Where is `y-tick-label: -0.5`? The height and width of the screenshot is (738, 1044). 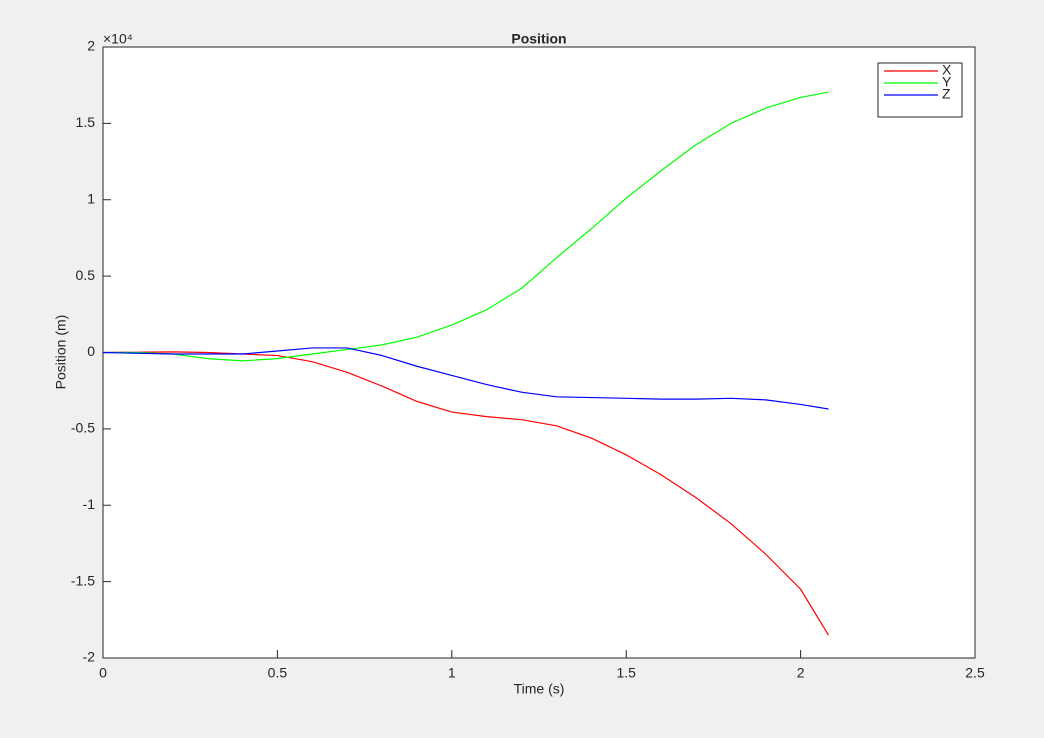
y-tick-label: -0.5 is located at coordinates (83, 428).